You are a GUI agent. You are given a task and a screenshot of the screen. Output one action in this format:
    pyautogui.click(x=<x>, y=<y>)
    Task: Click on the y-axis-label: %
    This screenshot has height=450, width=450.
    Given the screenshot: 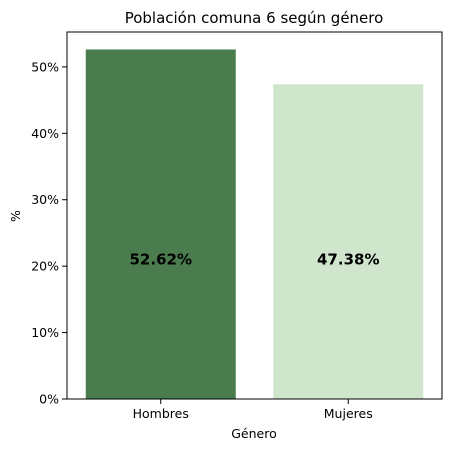 What is the action you would take?
    pyautogui.click(x=15, y=216)
    